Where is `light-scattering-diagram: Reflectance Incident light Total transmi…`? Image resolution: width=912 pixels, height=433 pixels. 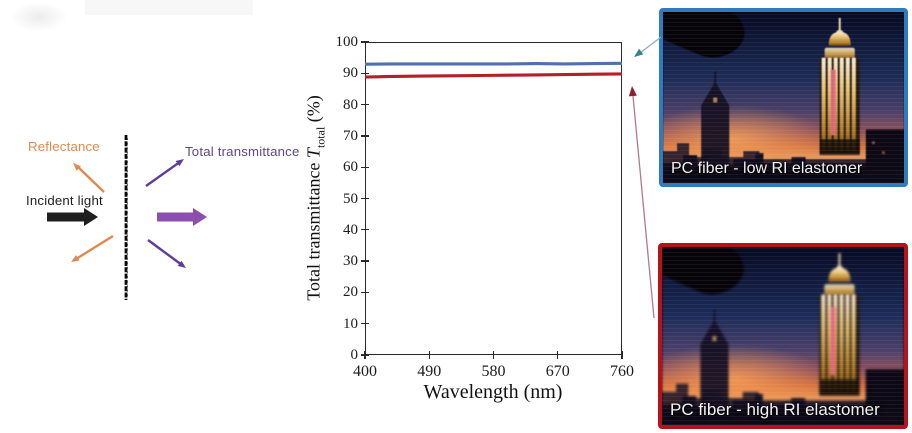 light-scattering-diagram: Reflectance Incident light Total transmi… is located at coordinates (162, 217).